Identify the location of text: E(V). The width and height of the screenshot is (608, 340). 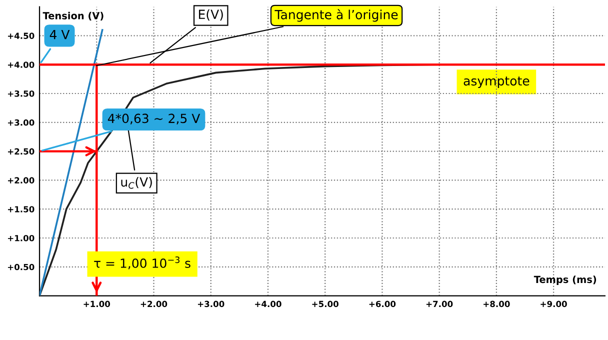
(210, 15).